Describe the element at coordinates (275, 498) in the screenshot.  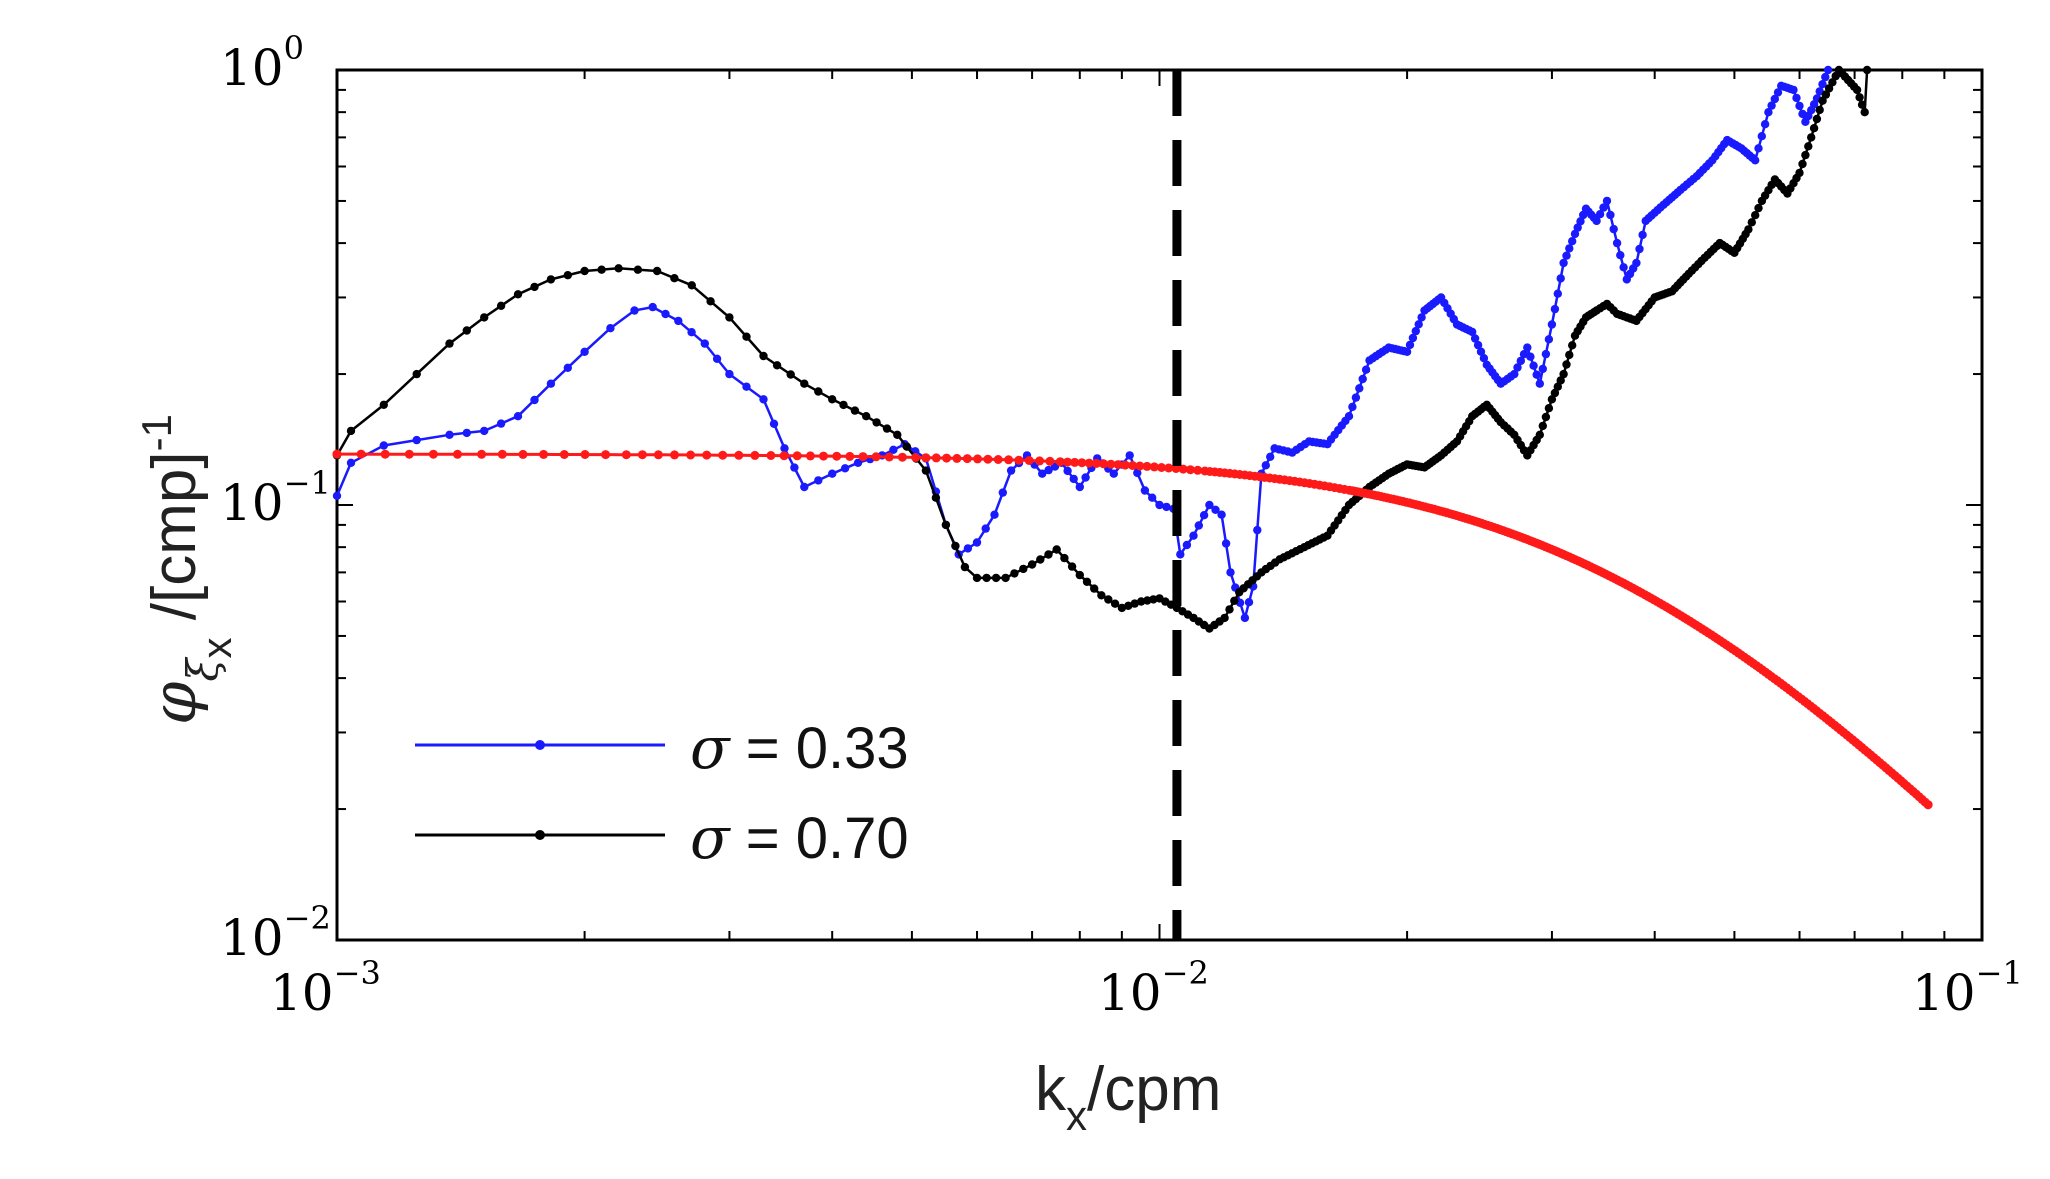
I see `y-tick-label-2: 10⁻¹` at that location.